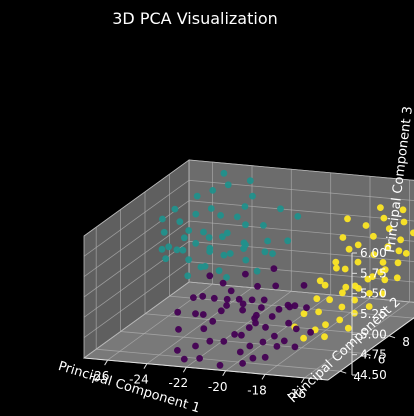 This screenshot has width=414, height=416. What do you see at coordinates (370, 349) in the screenshot?
I see `y-axis-line` at bounding box center [370, 349].